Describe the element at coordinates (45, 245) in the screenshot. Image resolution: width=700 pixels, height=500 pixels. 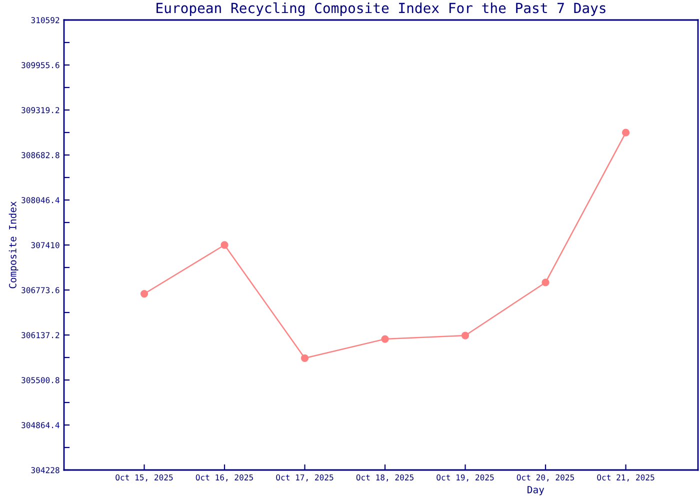
I see `y-tick-label: 307410` at that location.